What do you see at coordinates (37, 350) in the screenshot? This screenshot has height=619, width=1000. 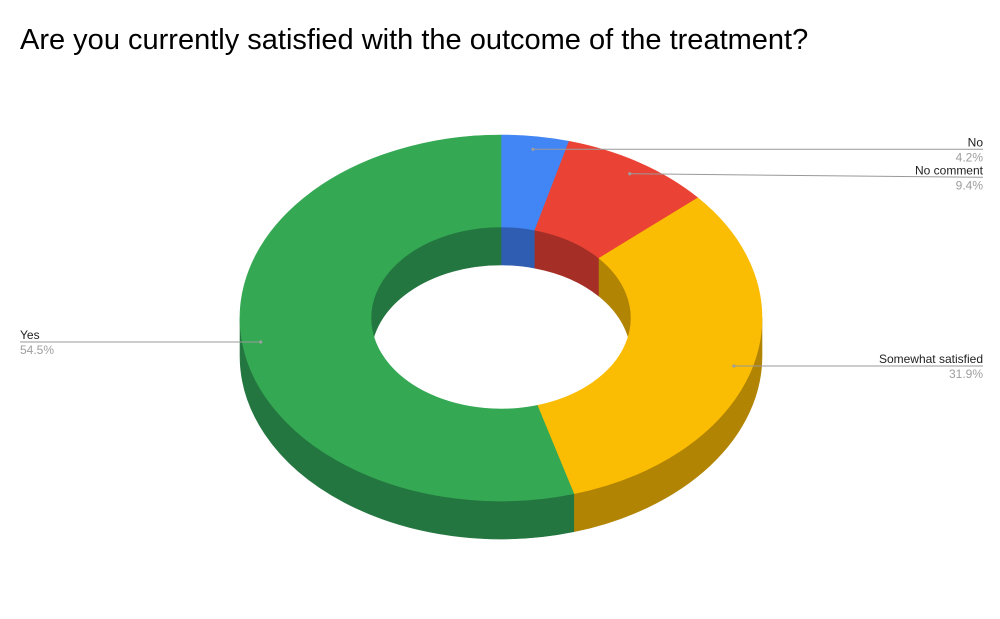 I see `slice-value-yes: 54.5%` at bounding box center [37, 350].